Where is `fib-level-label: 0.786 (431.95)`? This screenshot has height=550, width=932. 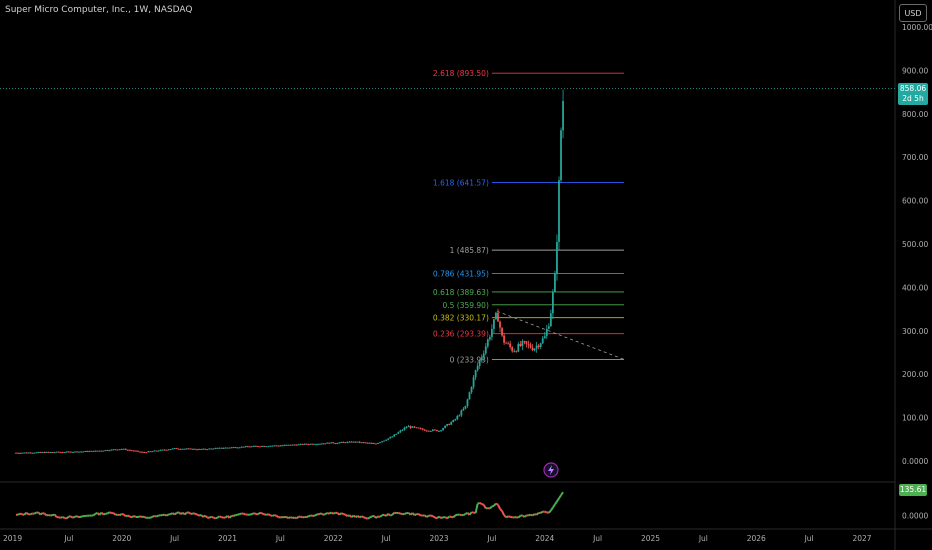
fib-level-label: 0.786 (431.95) is located at coordinates (461, 274).